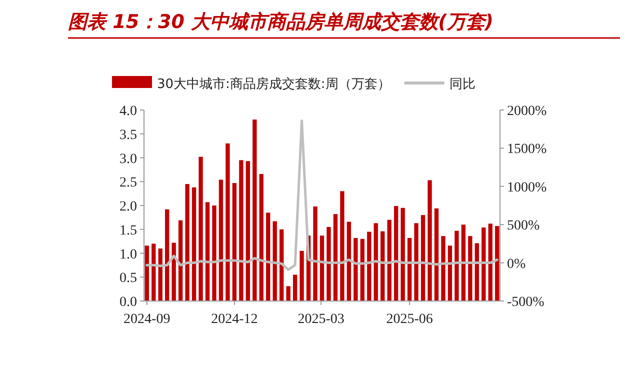  I want to click on y-tick-label: 0.5, so click(128, 278).